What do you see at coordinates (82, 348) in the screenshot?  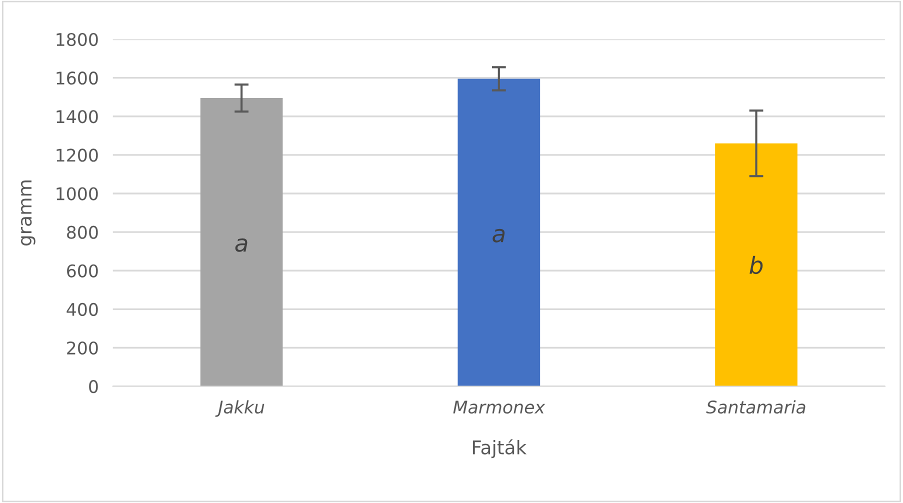 I see `y-tick-label: 200` at bounding box center [82, 348].